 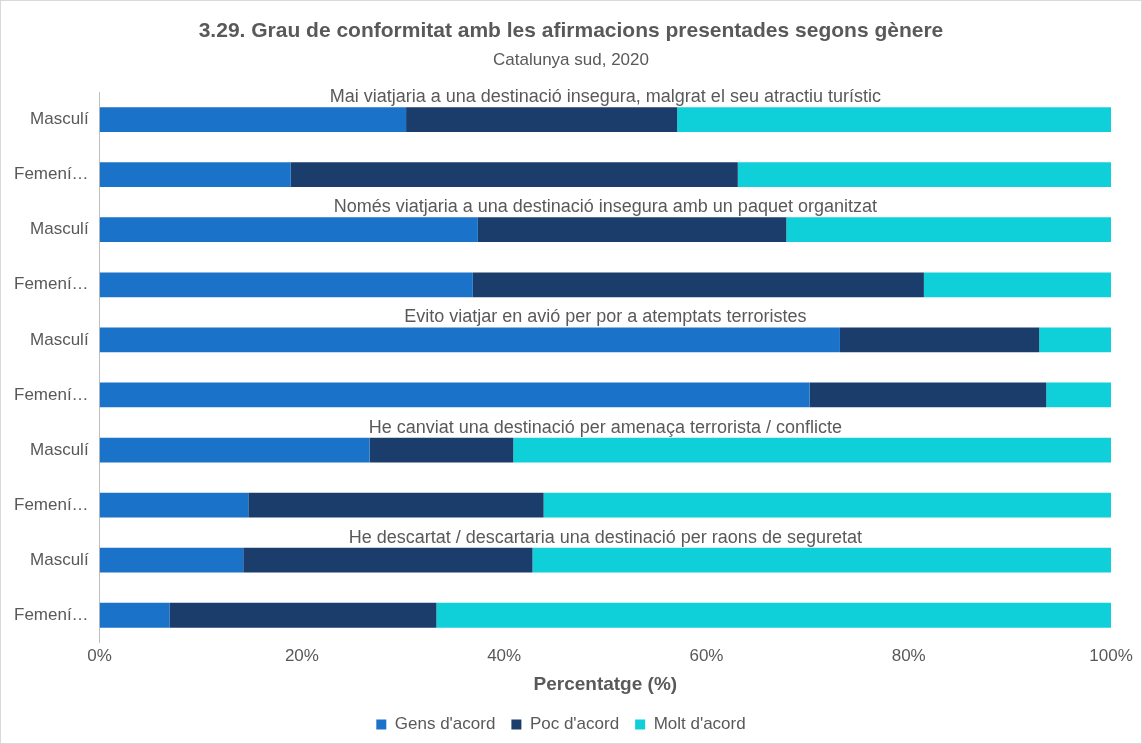 What do you see at coordinates (605, 426) in the screenshot?
I see `annotation: He canviat una destinació per amenaça terrorista / conflicte` at bounding box center [605, 426].